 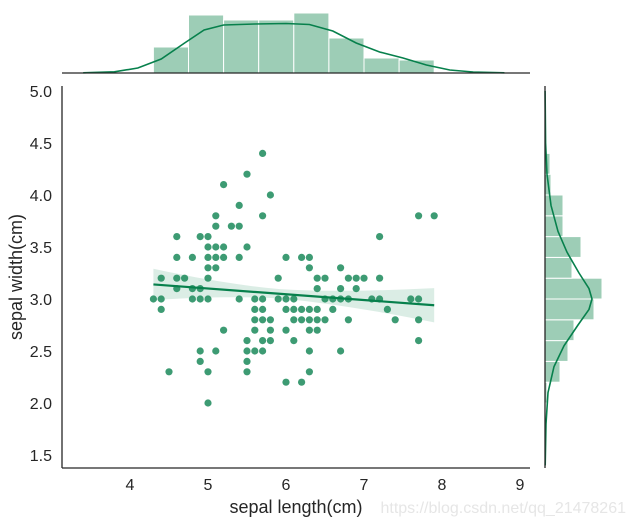 I want to click on x-axis-label: sepal length(cm), so click(x=295, y=507).